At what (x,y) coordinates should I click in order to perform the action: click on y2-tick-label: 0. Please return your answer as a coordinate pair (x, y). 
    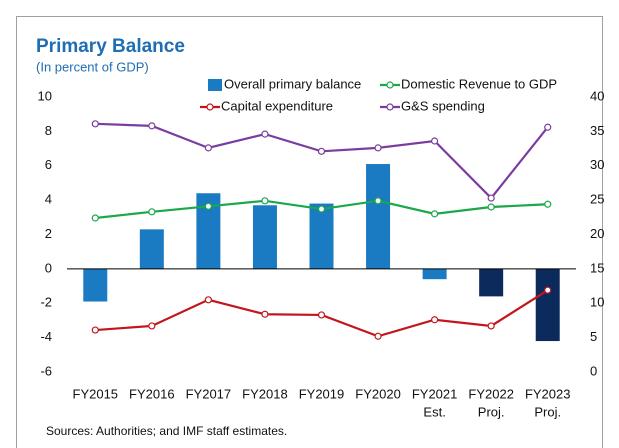
    Looking at the image, I should click on (593, 370).